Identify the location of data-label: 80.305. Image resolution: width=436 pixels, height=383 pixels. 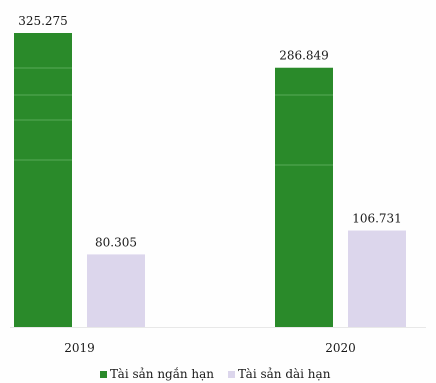
(116, 242).